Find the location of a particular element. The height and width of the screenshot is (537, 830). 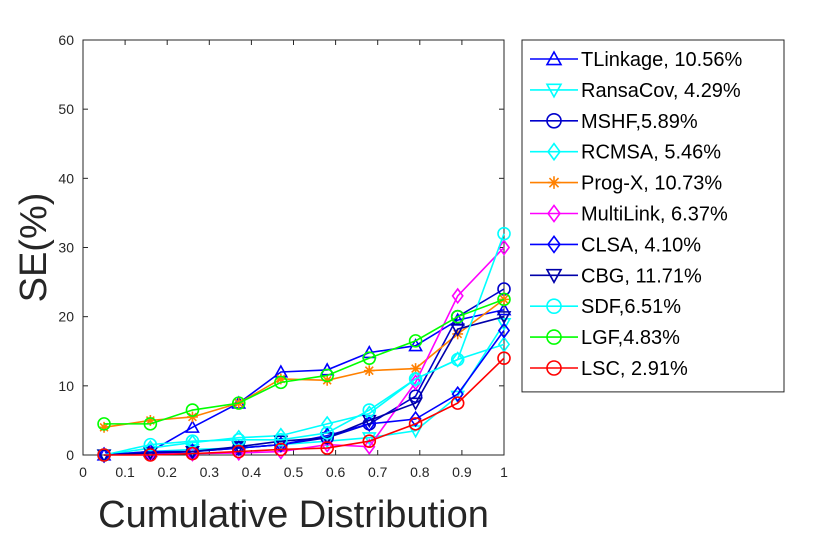

legend-label: CLSA, 4.10% is located at coordinates (641, 245).